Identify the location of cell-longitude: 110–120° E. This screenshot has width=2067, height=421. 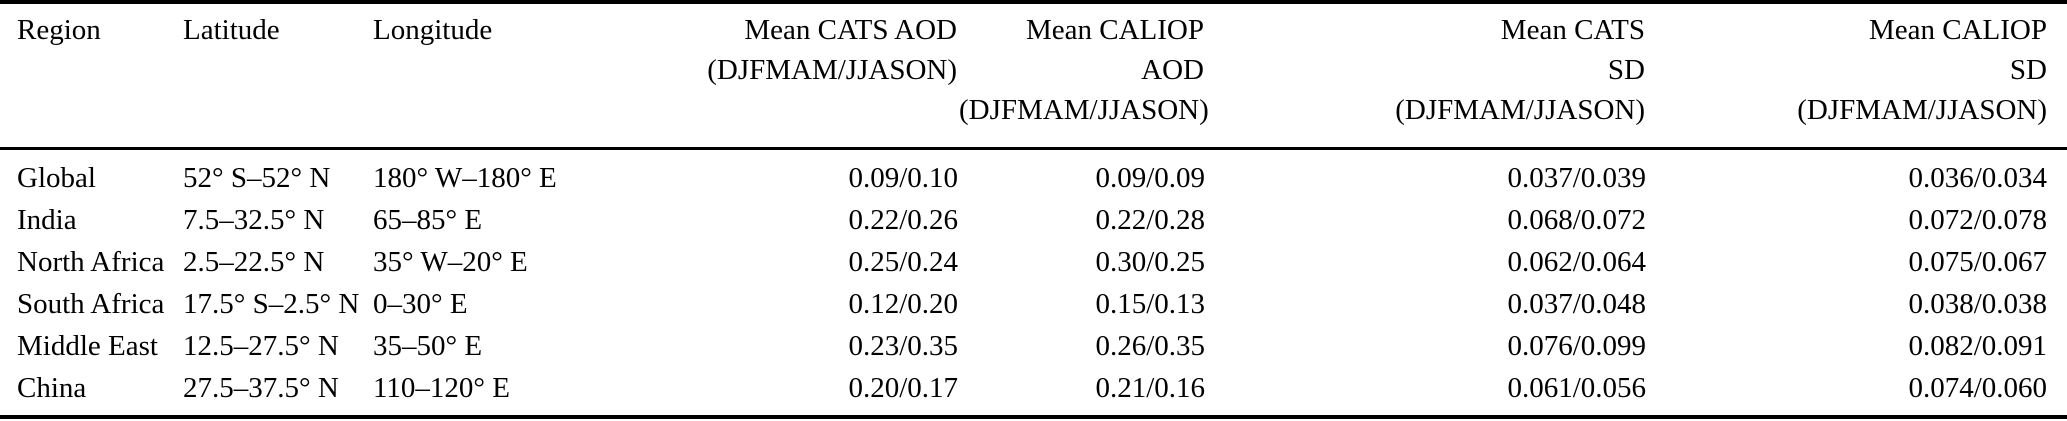
(441, 388).